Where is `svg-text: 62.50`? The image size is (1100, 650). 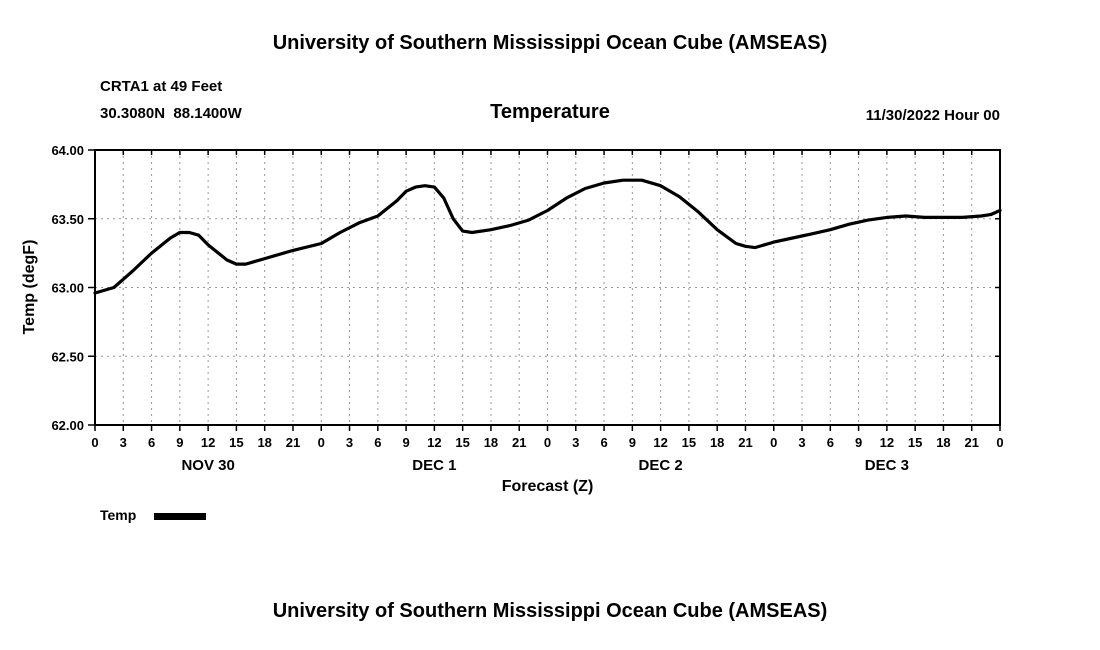
svg-text: 62.50 is located at coordinates (67, 356).